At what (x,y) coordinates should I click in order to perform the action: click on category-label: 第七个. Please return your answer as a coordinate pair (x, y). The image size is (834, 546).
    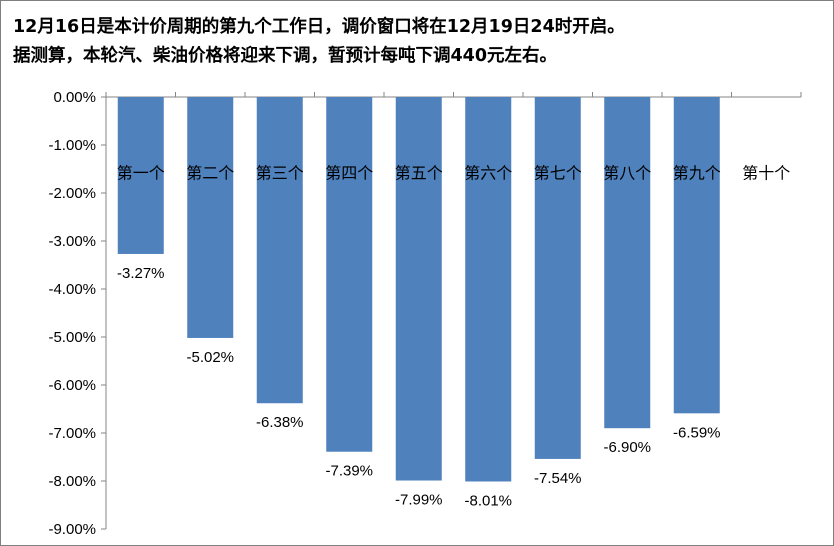
    Looking at the image, I should click on (558, 173).